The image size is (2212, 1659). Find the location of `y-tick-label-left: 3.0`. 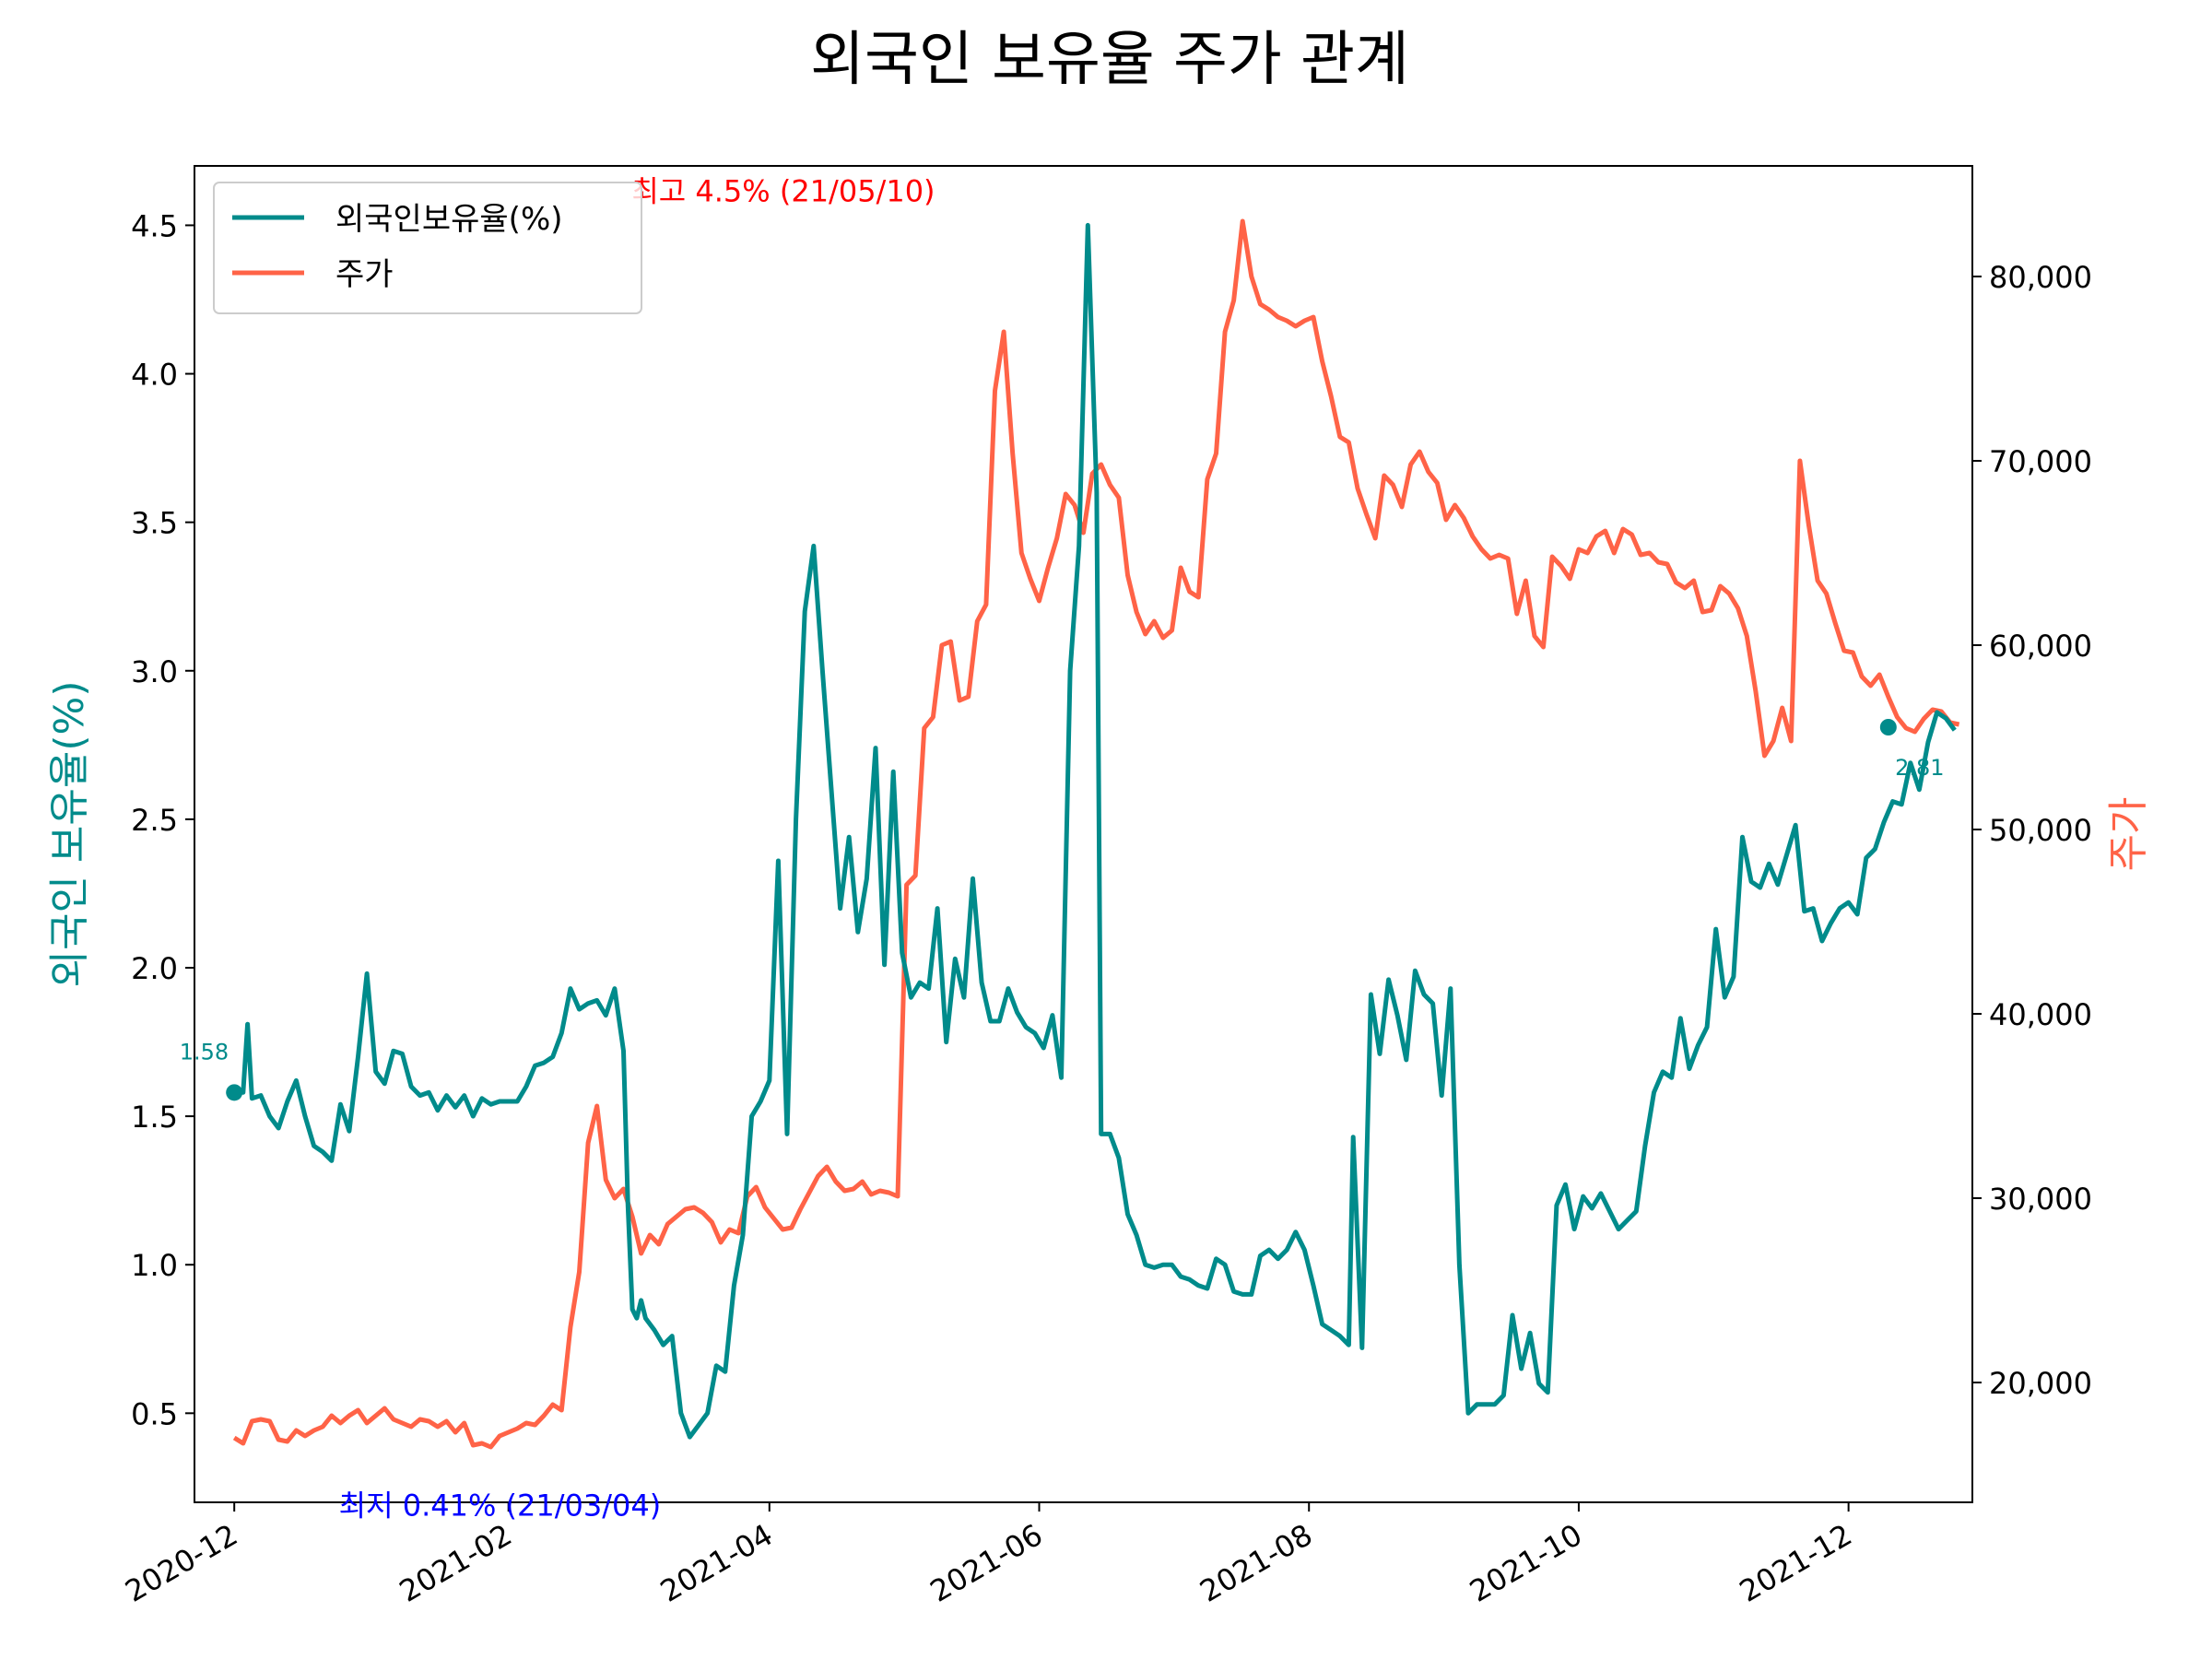

y-tick-label-left: 3.0 is located at coordinates (154, 671).